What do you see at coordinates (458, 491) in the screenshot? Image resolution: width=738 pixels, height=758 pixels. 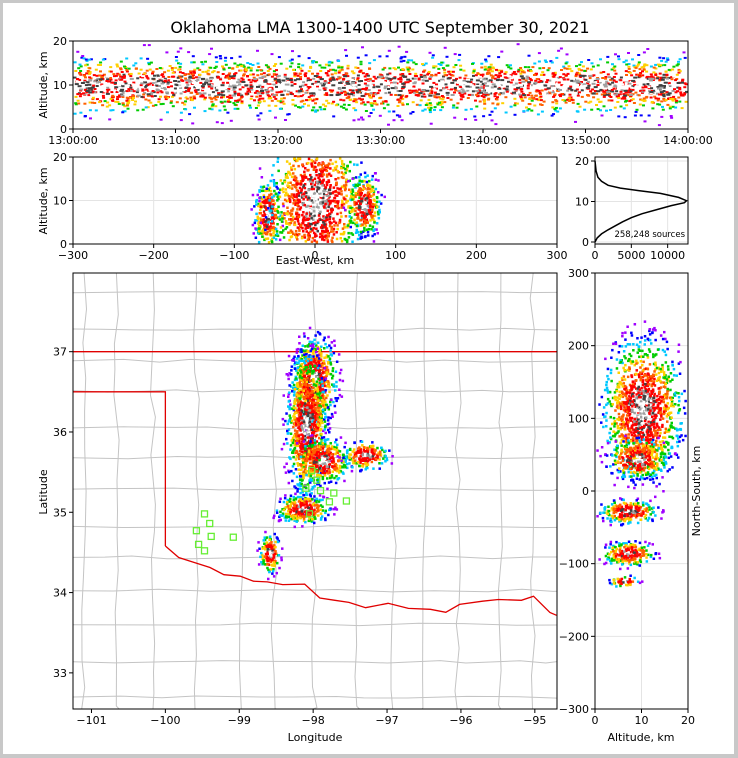 I see `county-line` at bounding box center [458, 491].